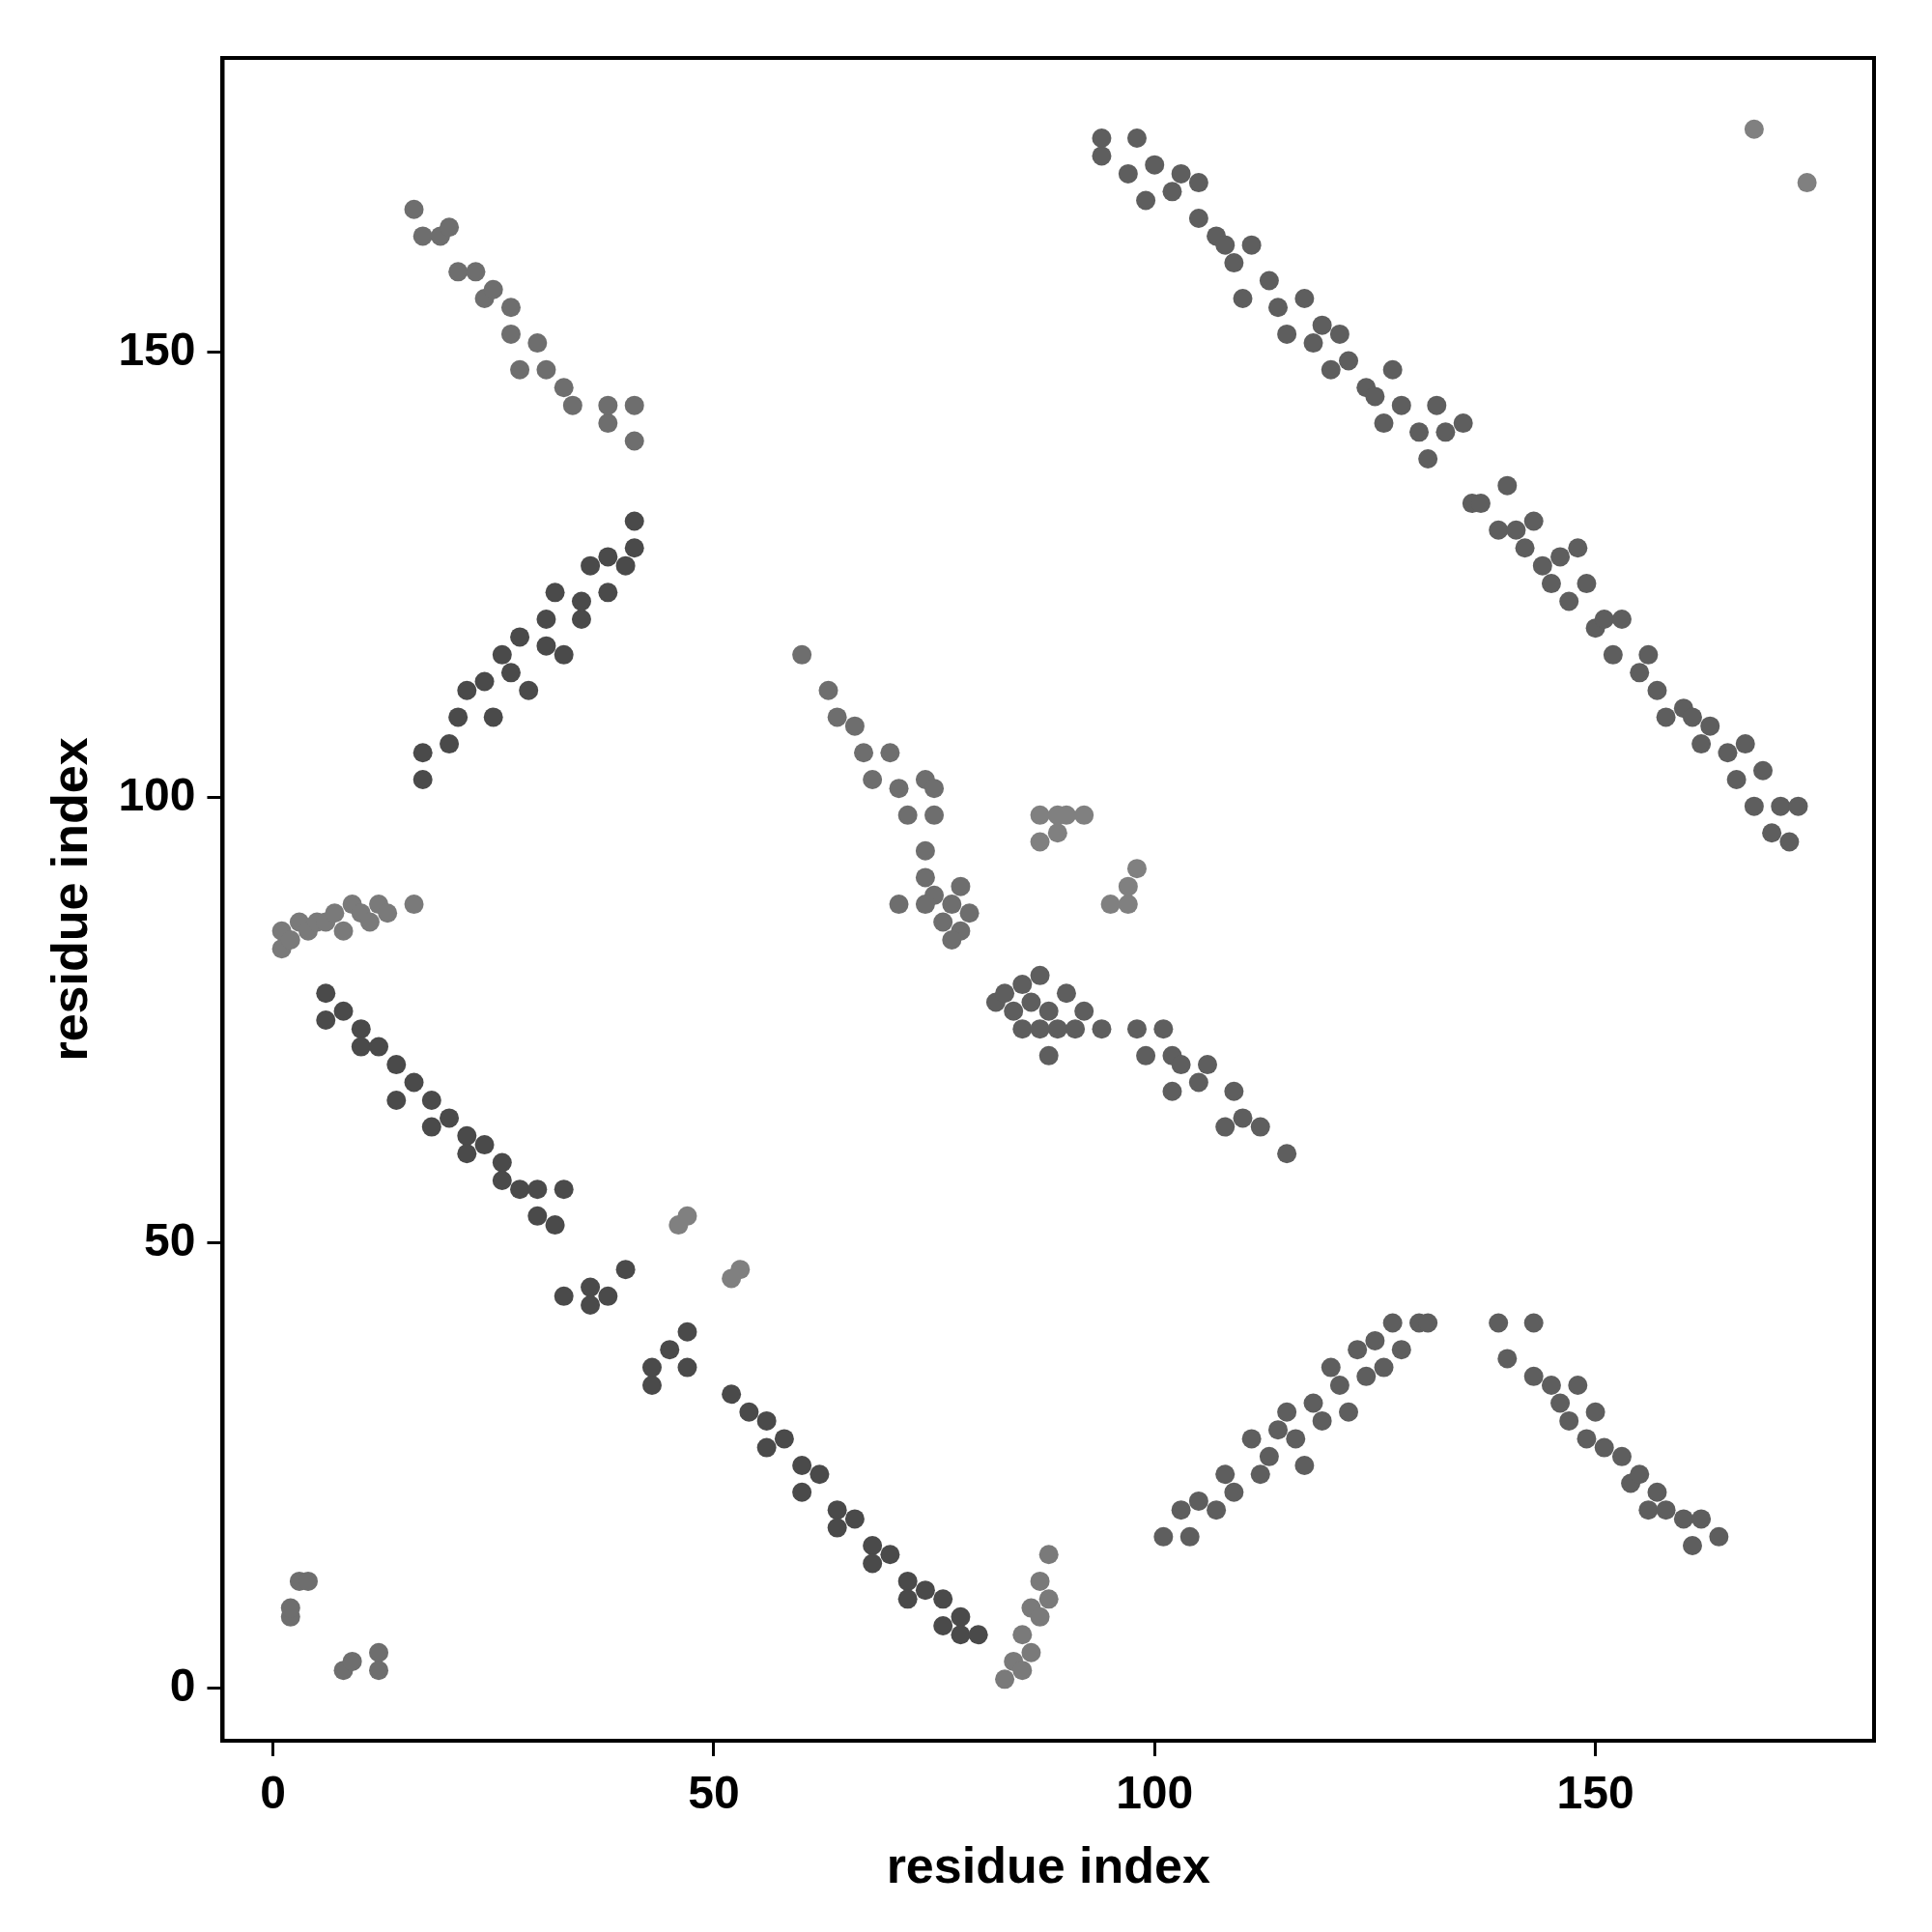 This screenshot has height=1932, width=1932. What do you see at coordinates (182, 1685) in the screenshot?
I see `y-tick-label: 0` at bounding box center [182, 1685].